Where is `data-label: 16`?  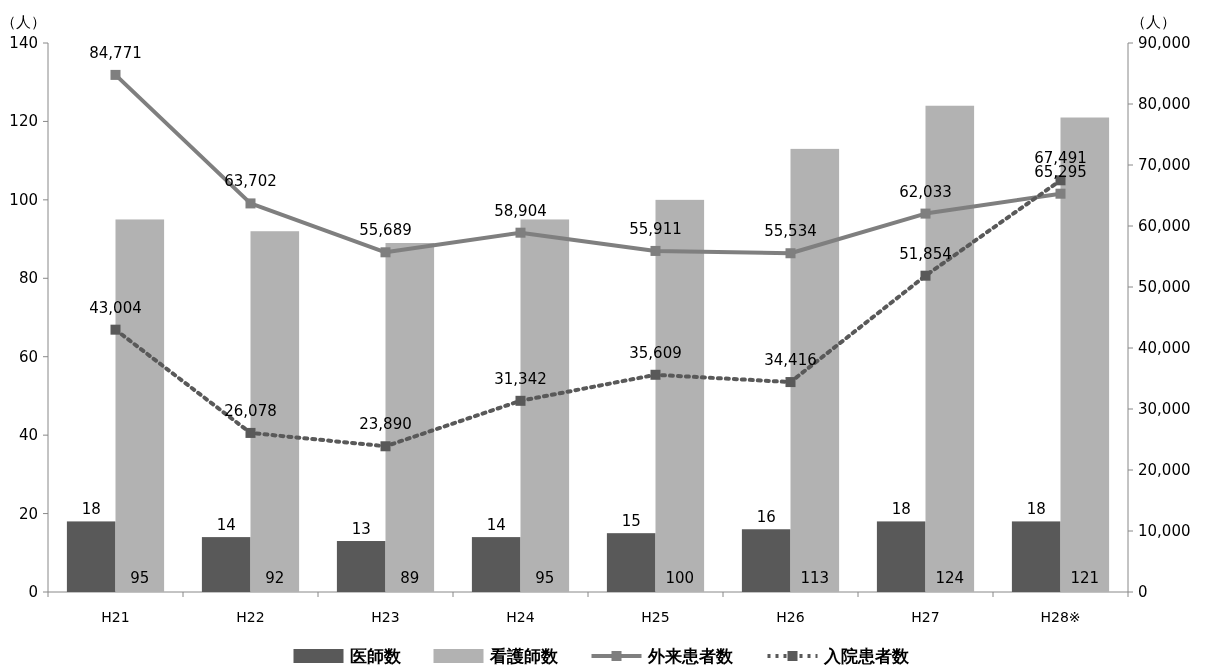 data-label: 16 is located at coordinates (766, 517).